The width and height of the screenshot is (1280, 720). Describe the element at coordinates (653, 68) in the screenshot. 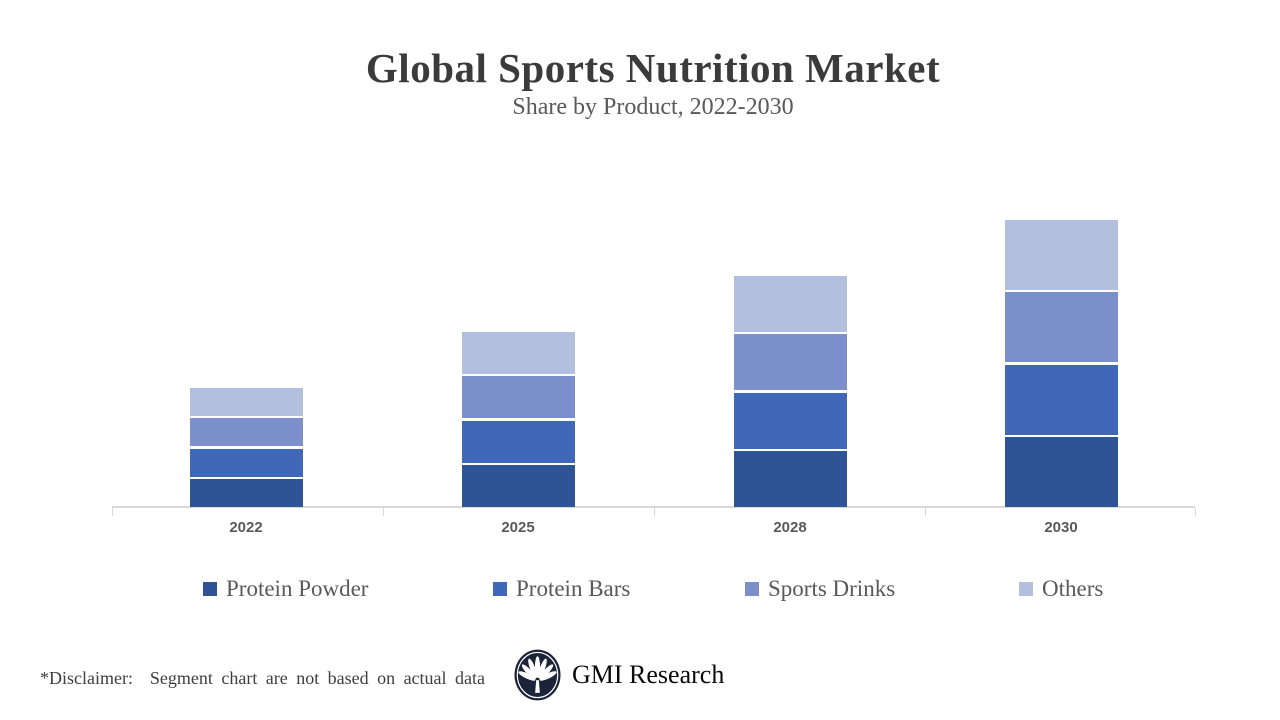

I see `chart-title: Global Sports Nutrition Market` at that location.